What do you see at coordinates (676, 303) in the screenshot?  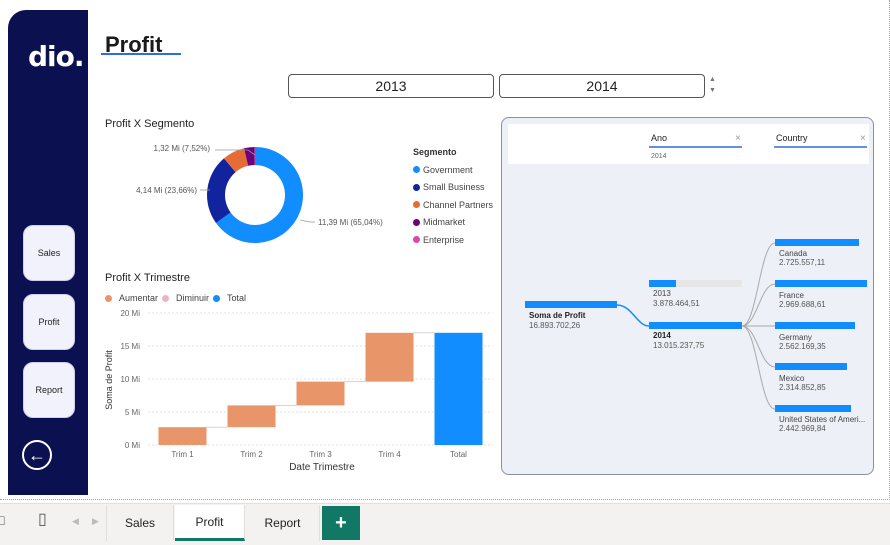 I see `tree-year-2013-value: 3.878.464,51` at bounding box center [676, 303].